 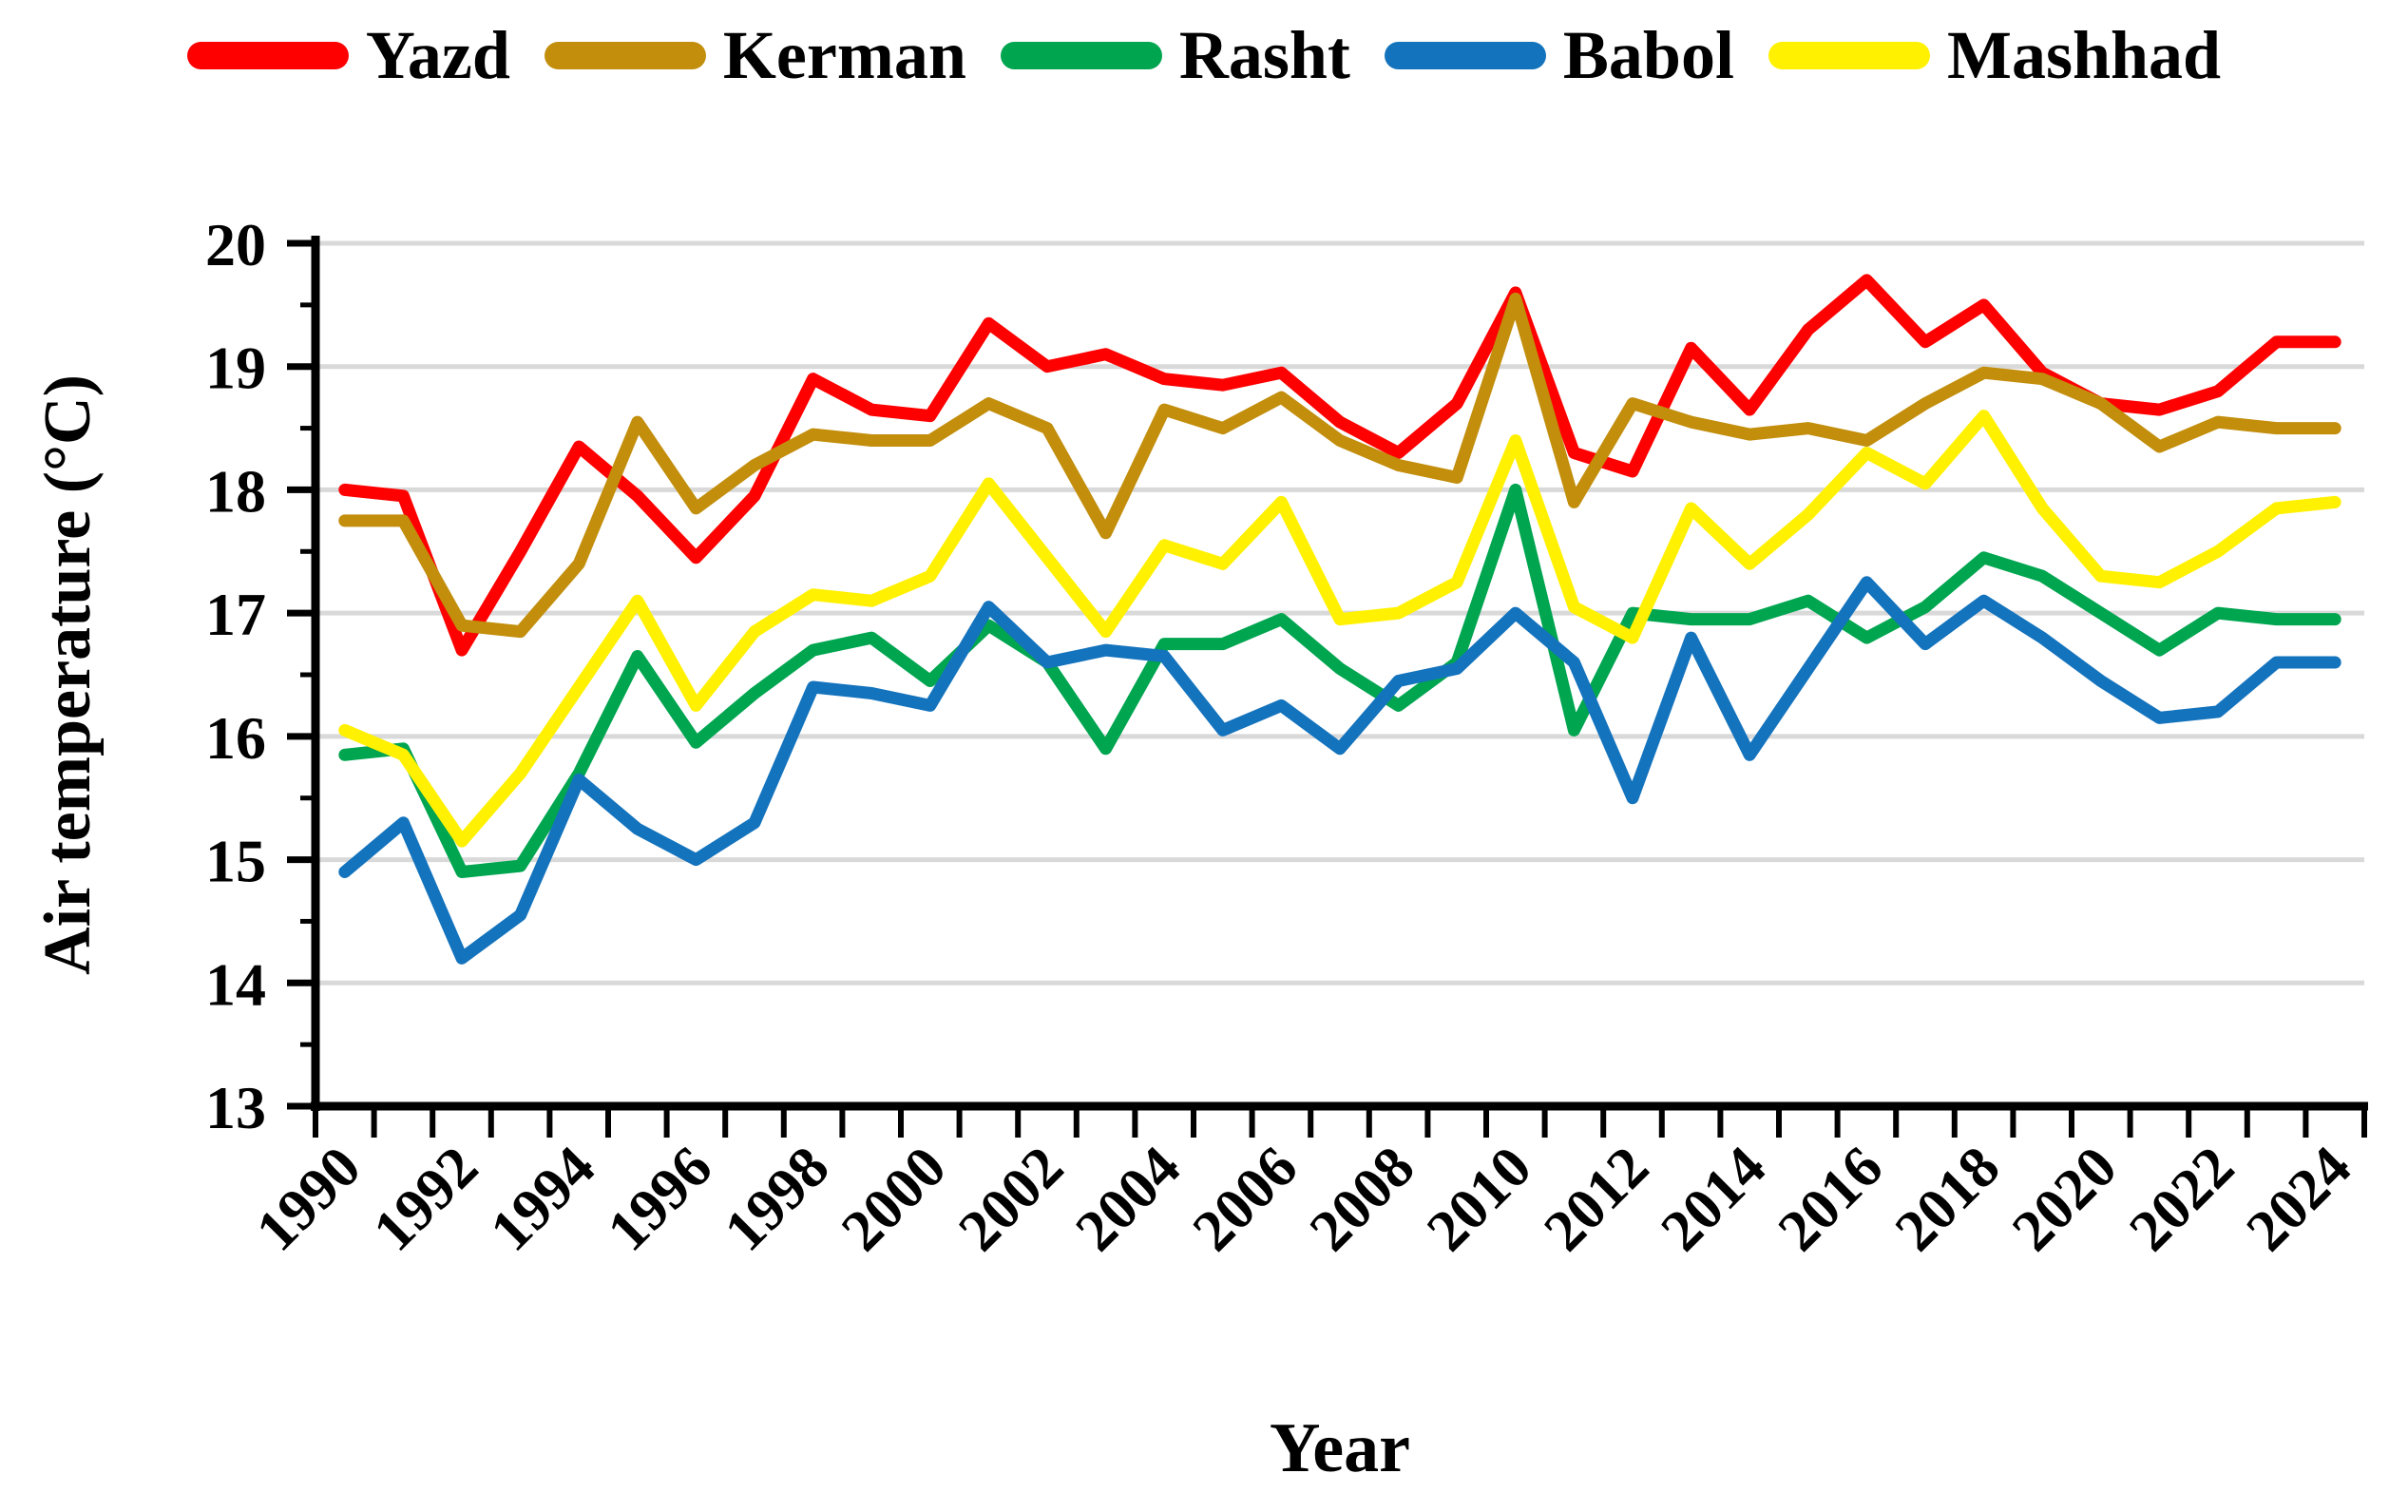 What do you see at coordinates (236, 676) in the screenshot?
I see `y-tick-labels: 13 14 15 16 17 18 19 20` at bounding box center [236, 676].